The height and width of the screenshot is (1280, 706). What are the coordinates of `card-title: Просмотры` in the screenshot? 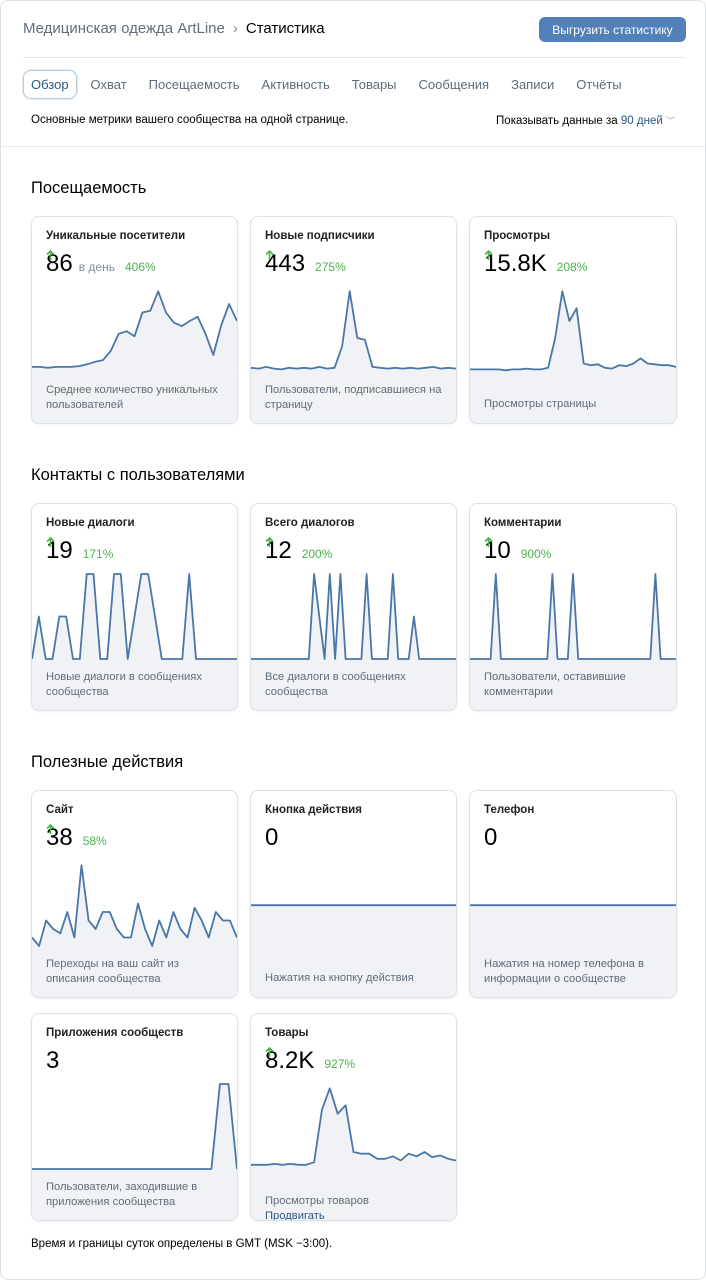 It's located at (517, 236).